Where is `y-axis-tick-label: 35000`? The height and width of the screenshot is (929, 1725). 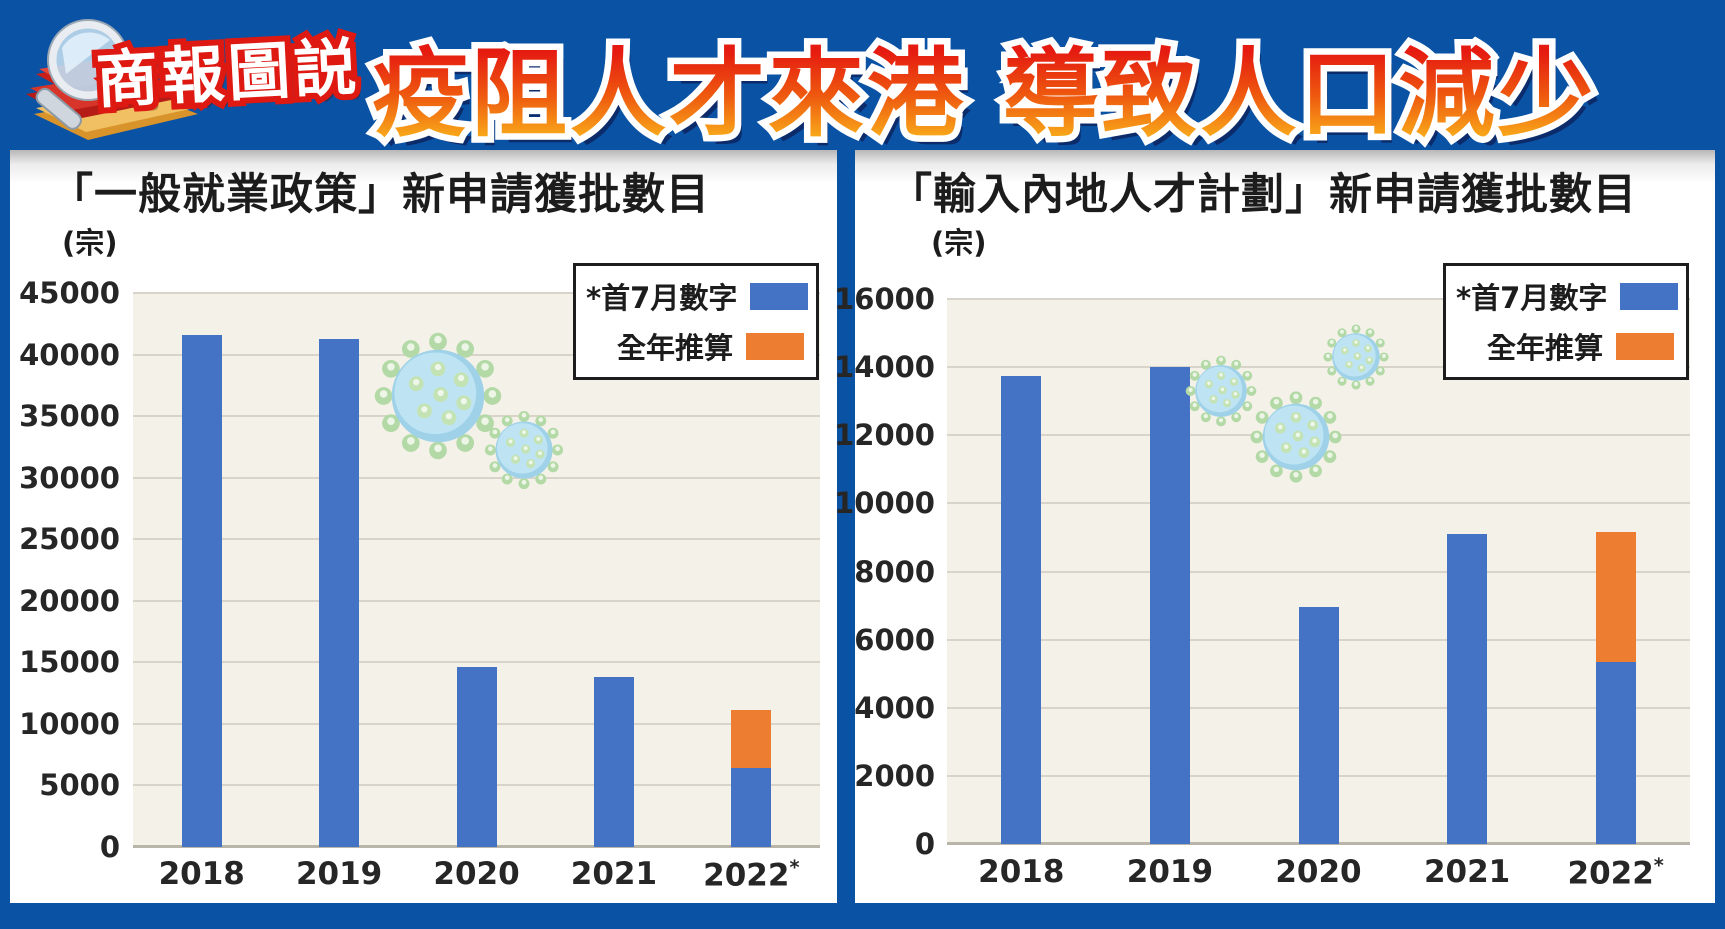
y-axis-tick-label: 35000 is located at coordinates (69, 416).